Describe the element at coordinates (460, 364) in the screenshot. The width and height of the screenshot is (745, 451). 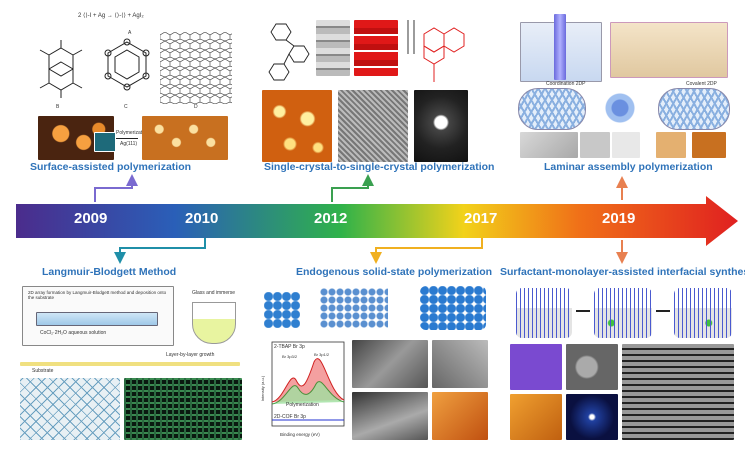
I see `sem-flake-image` at that location.